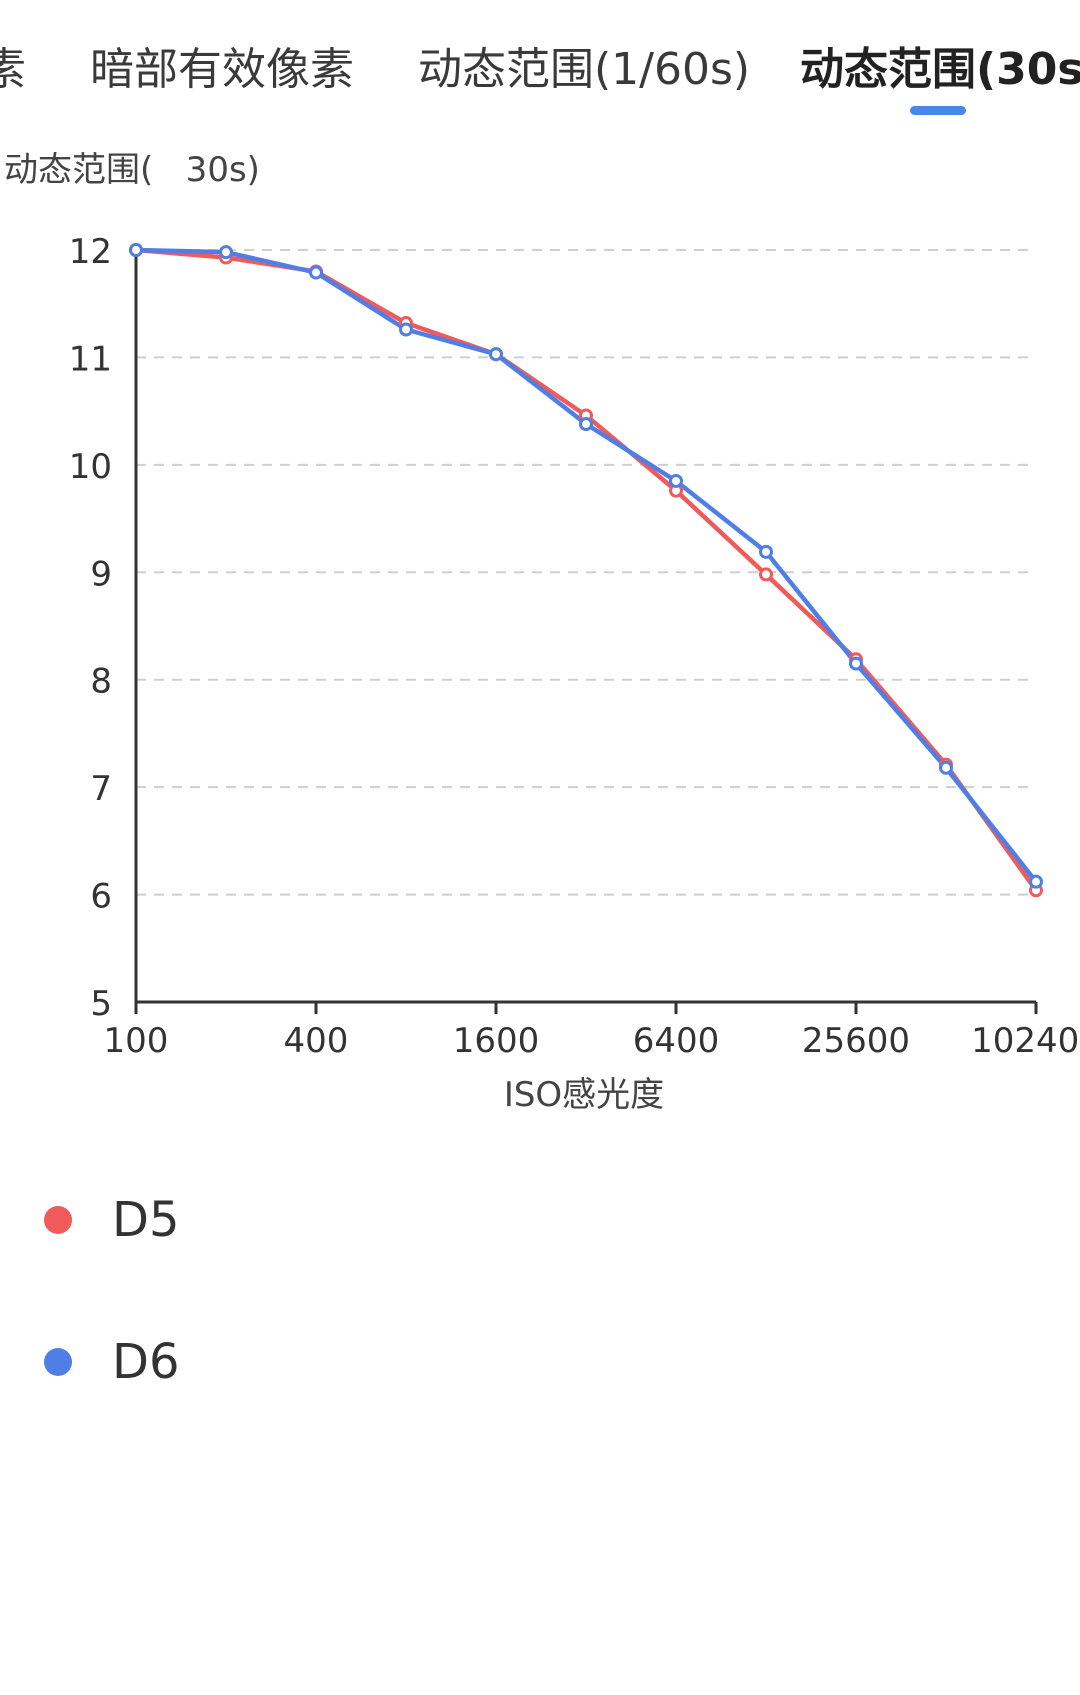 The height and width of the screenshot is (1695, 1080). What do you see at coordinates (101, 574) in the screenshot?
I see `y-tick-label: 9` at bounding box center [101, 574].